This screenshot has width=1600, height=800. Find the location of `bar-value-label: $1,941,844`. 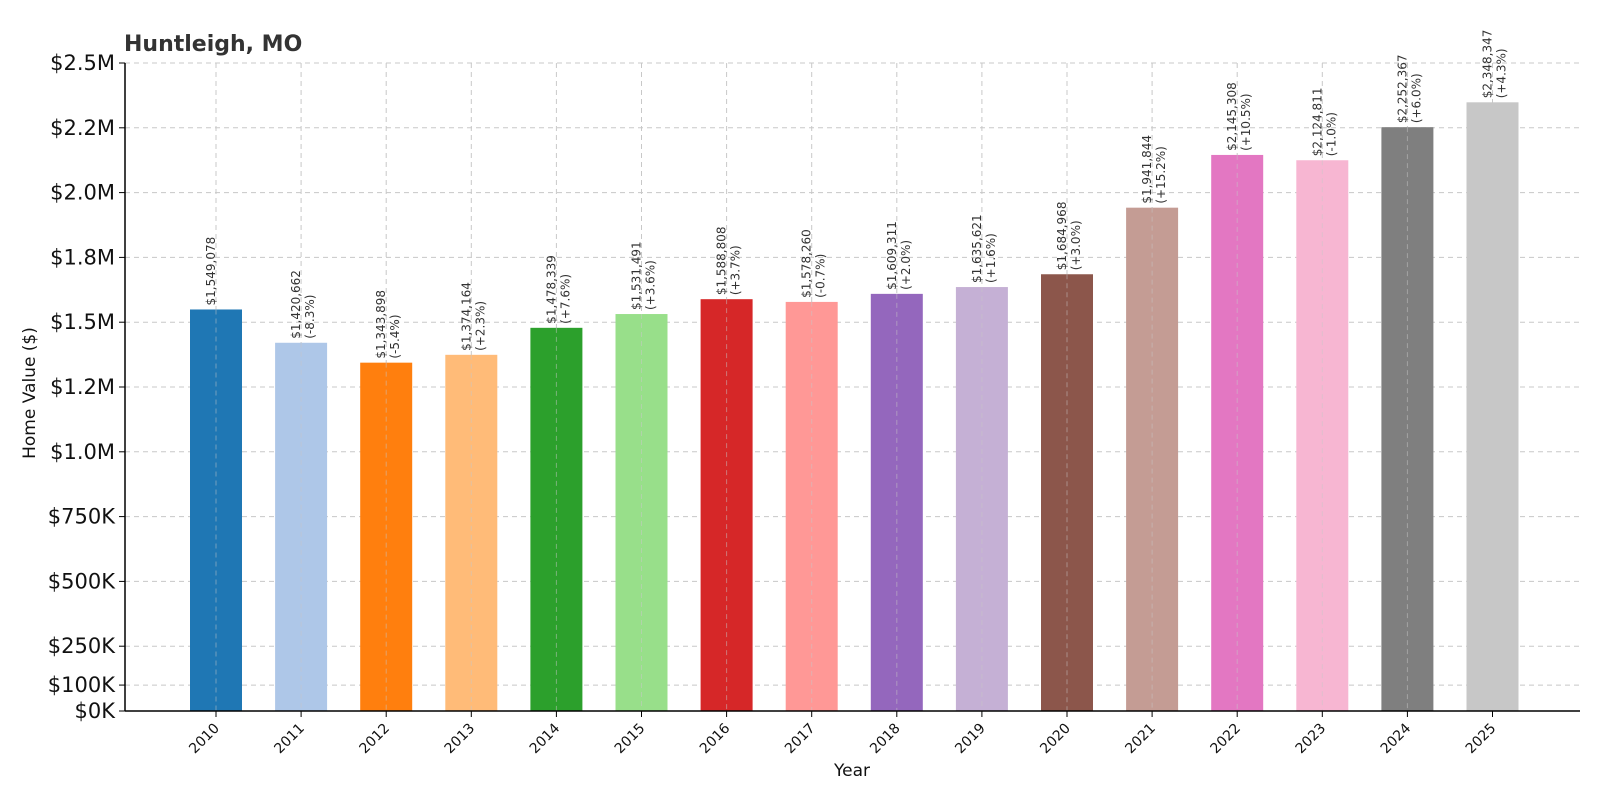

bar-value-label: $1,941,844 is located at coordinates (1147, 169).